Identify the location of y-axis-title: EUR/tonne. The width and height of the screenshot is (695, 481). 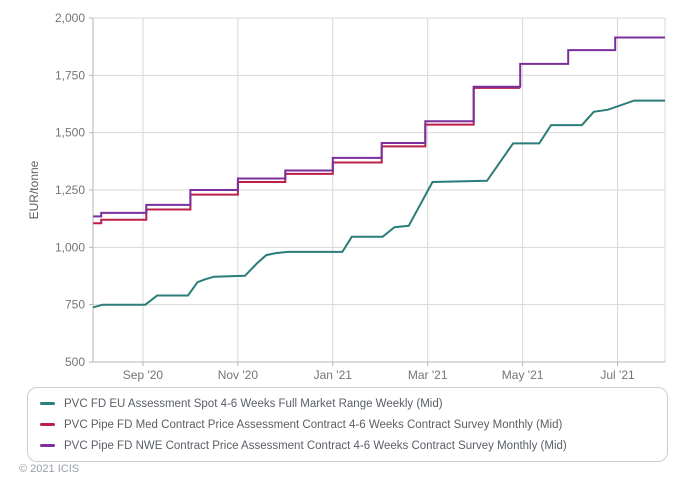
(34, 189).